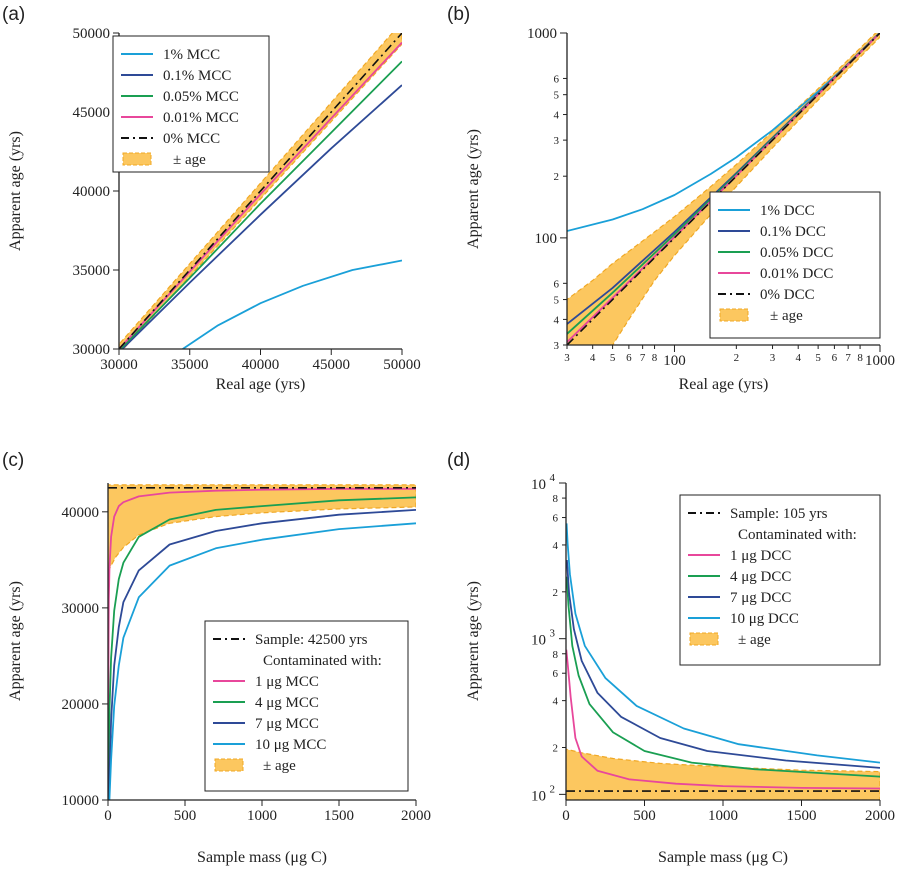 Image resolution: width=900 pixels, height=876 pixels. Describe the element at coordinates (13, 460) in the screenshot. I see `panel-title: (c)` at that location.